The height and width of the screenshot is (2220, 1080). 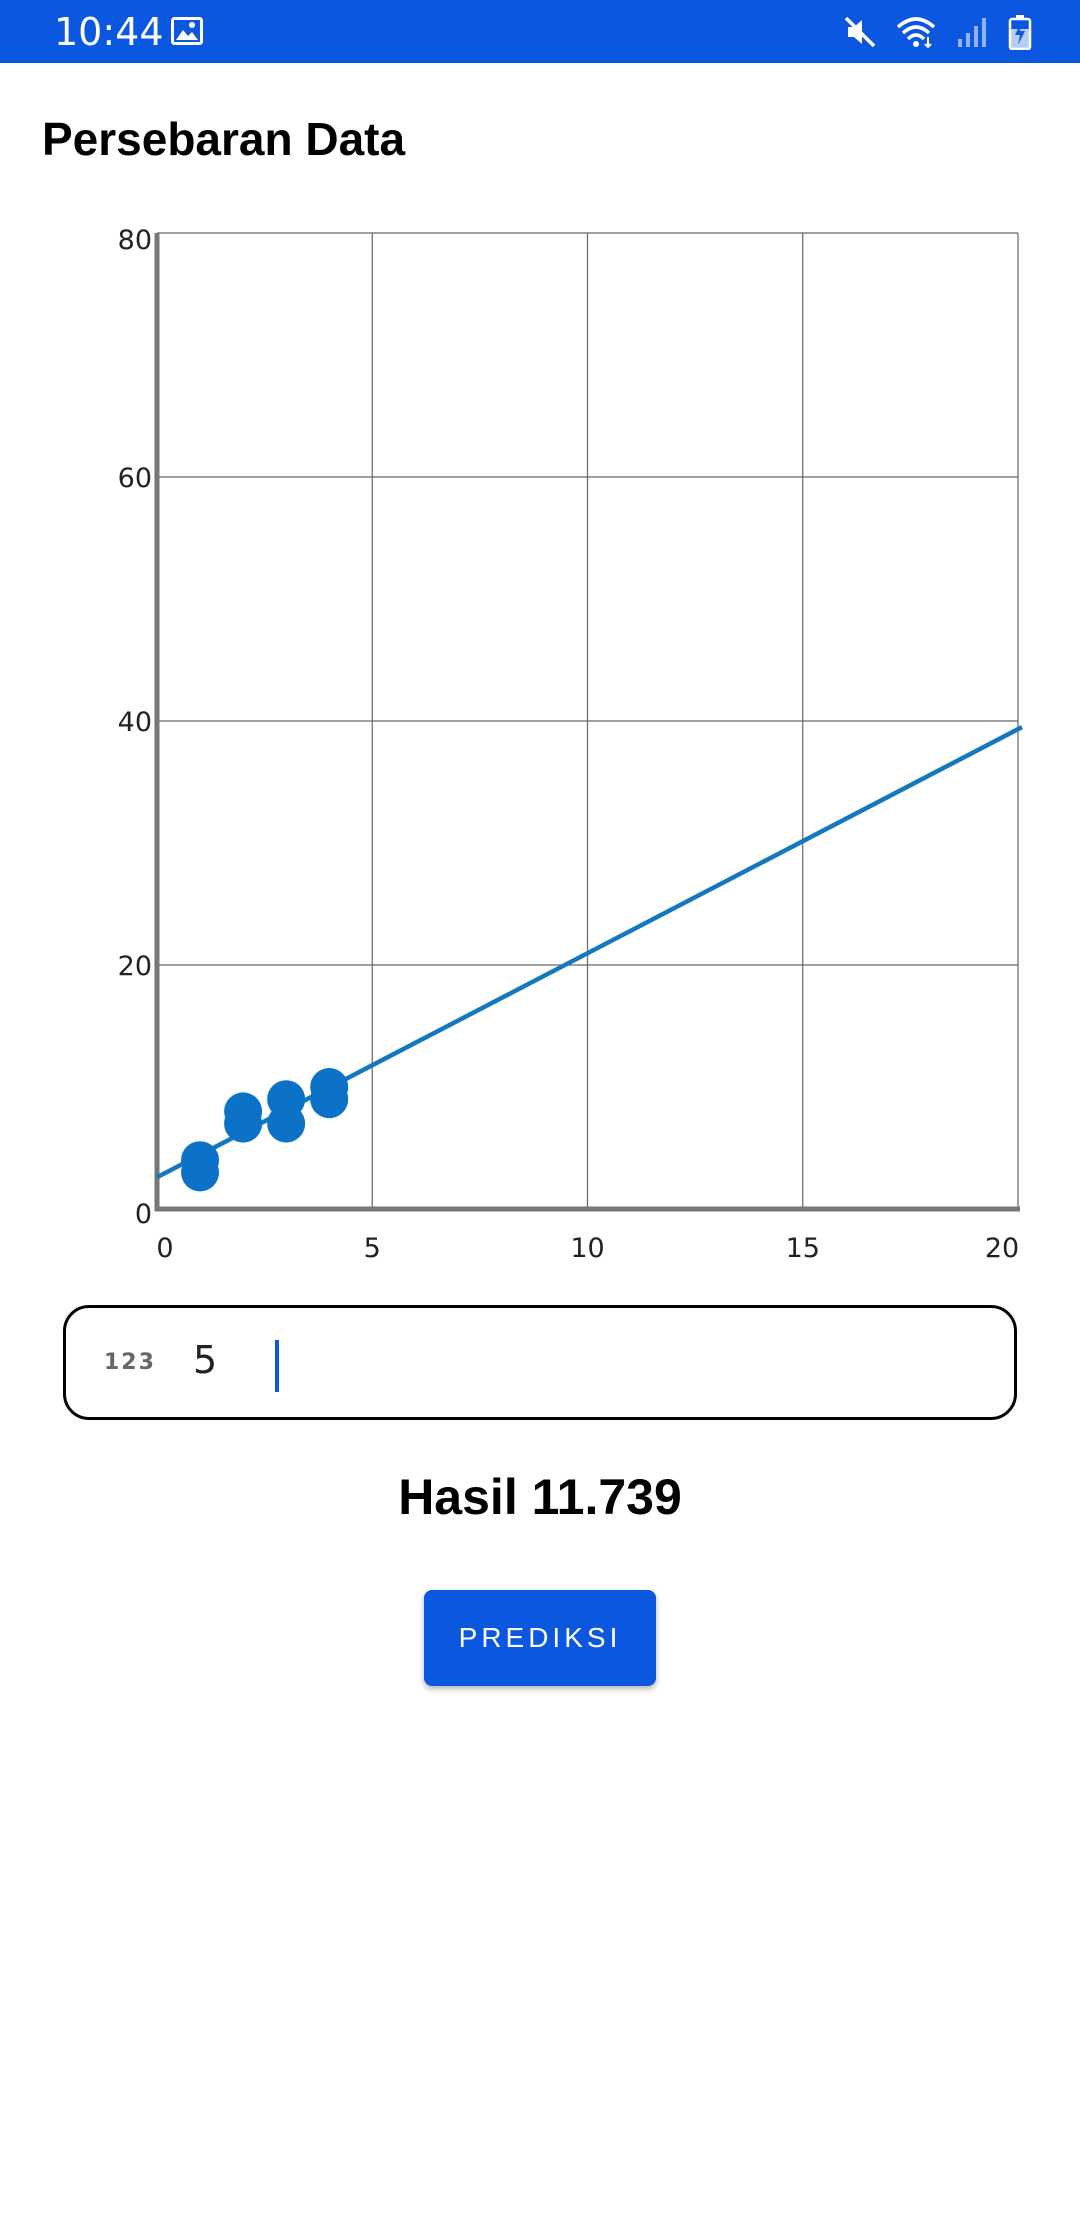 What do you see at coordinates (540, 1497) in the screenshot?
I see `result-text: Hasil 11.739` at bounding box center [540, 1497].